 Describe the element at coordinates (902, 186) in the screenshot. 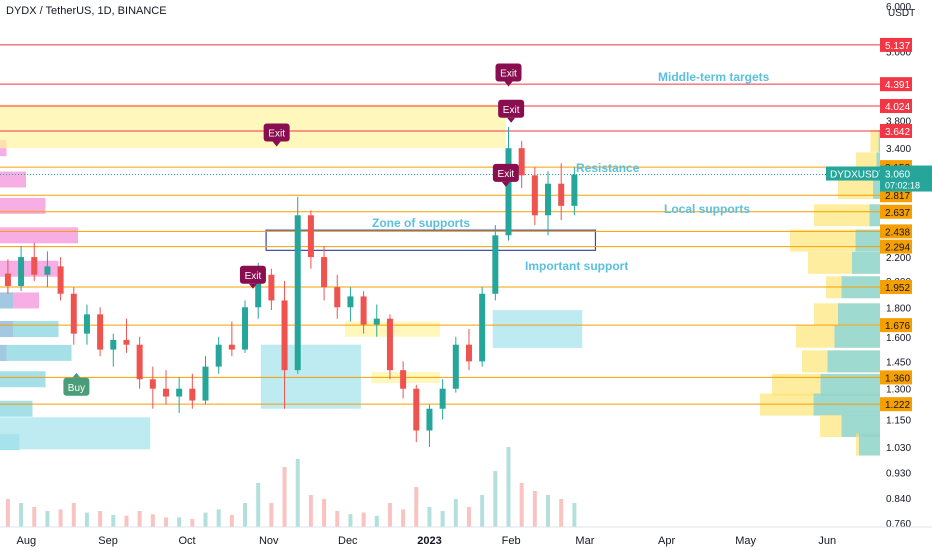

I see `countdown-label: 07:02:18` at that location.